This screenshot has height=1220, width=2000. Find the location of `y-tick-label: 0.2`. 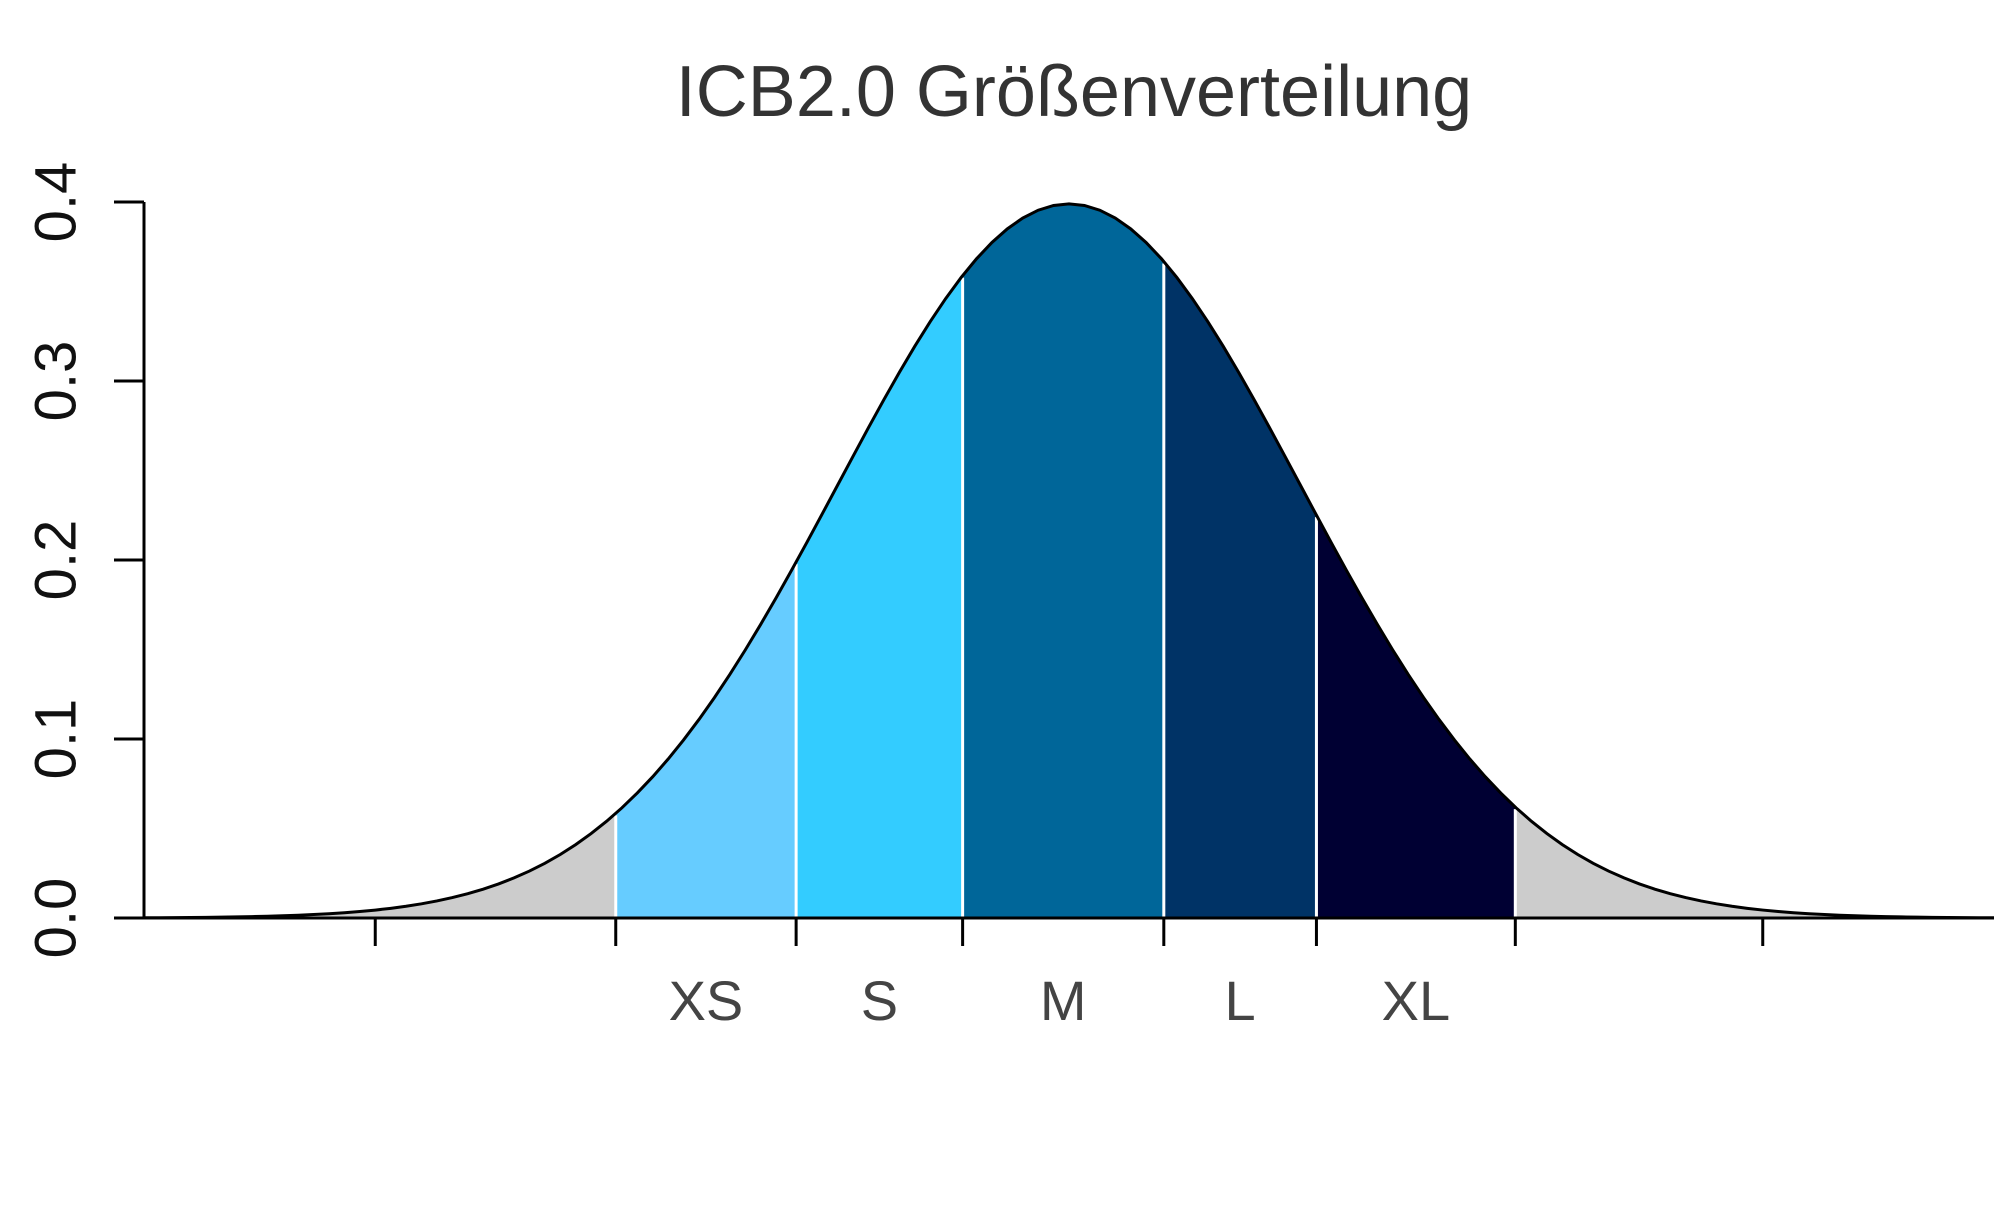

y-tick-label: 0.2 is located at coordinates (55, 560).